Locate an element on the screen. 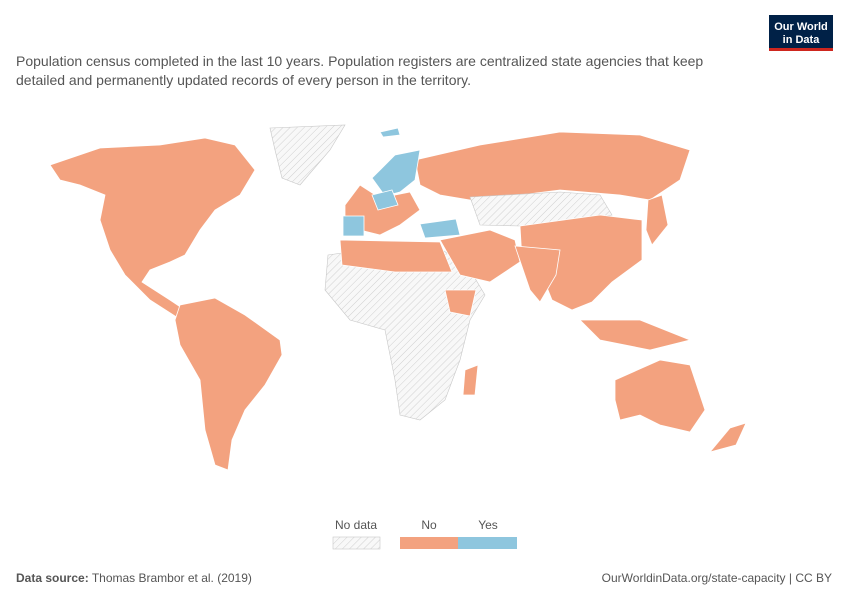 This screenshot has height=600, width=850. source-label: Data source: is located at coordinates (52, 578).